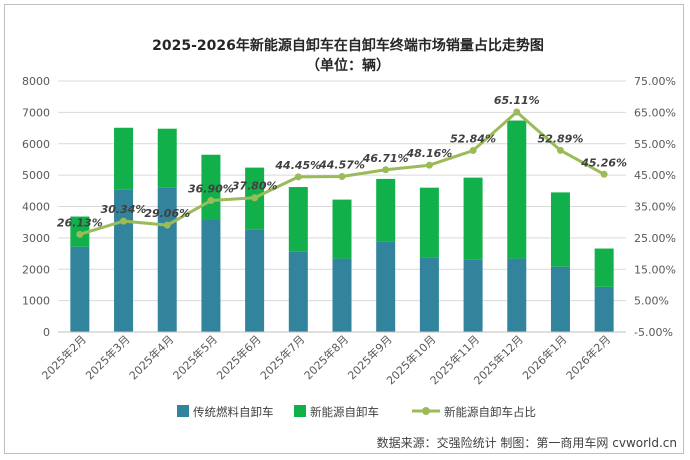  Describe the element at coordinates (211, 189) in the screenshot. I see `share-data-label: 36.90%` at that location.